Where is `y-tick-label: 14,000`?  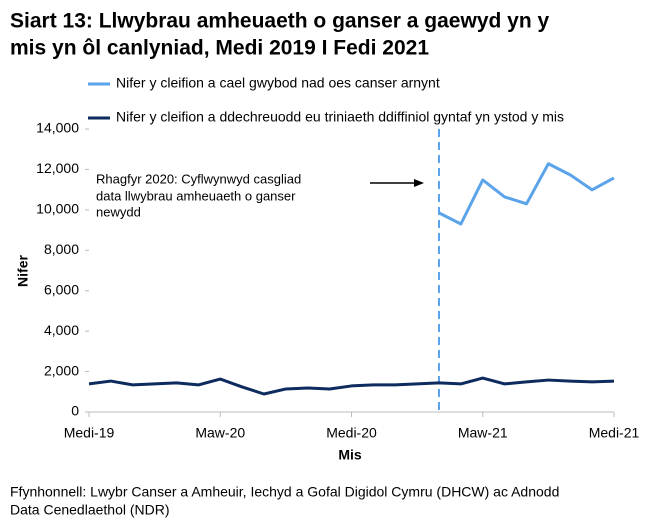 y-tick-label: 14,000 is located at coordinates (57, 128).